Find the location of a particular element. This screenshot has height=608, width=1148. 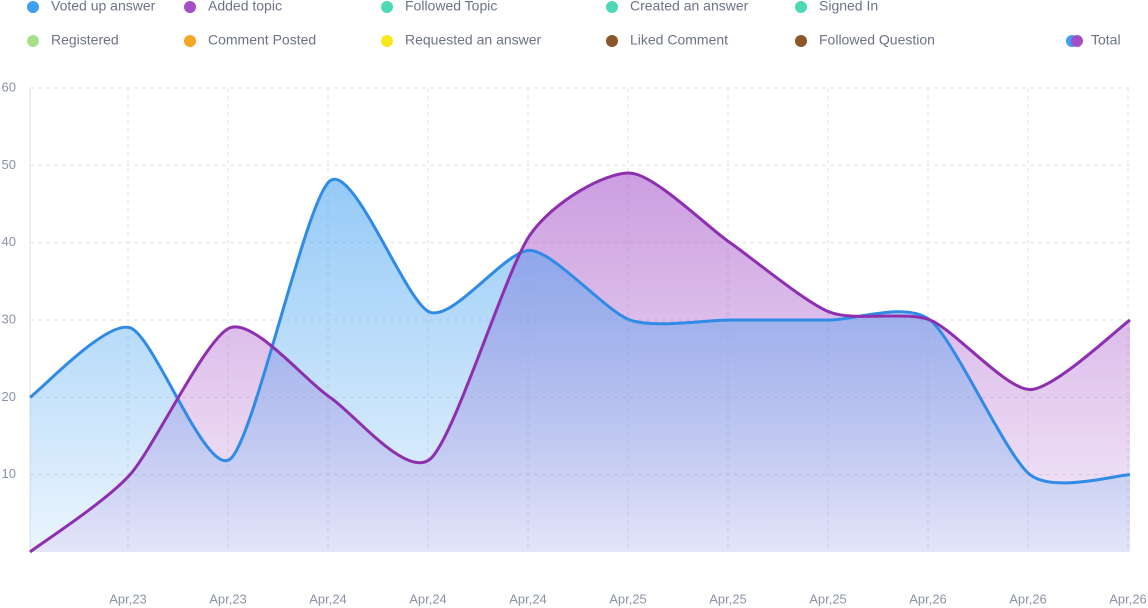

y-tick-label: 20 is located at coordinates (9, 396).